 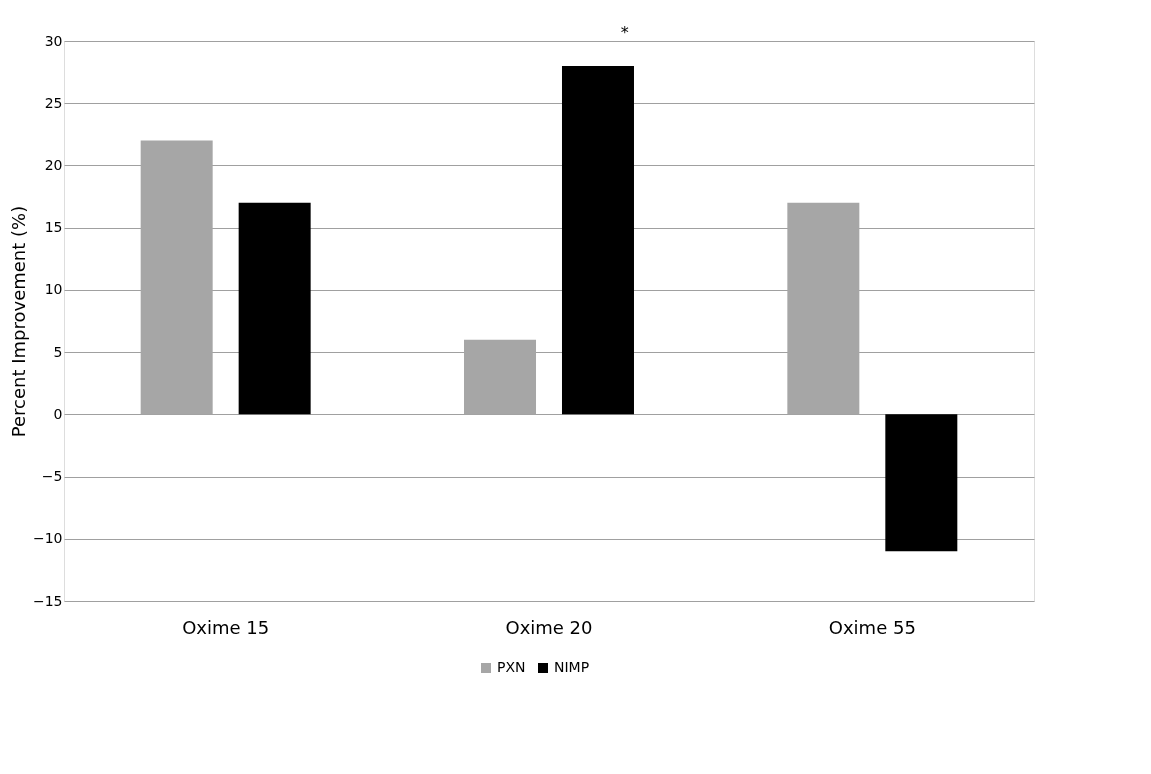 What do you see at coordinates (53, 289) in the screenshot?
I see `y-tick-label: 10` at bounding box center [53, 289].